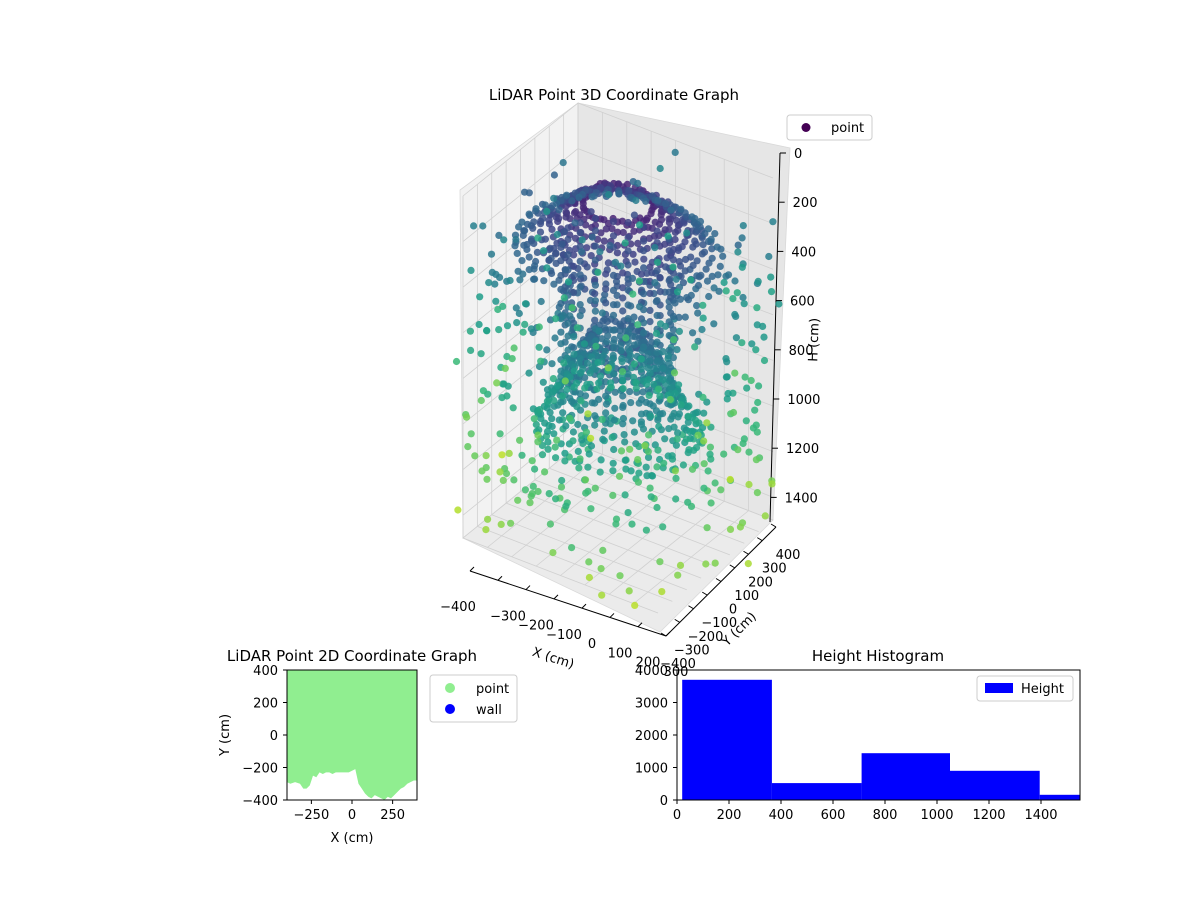 The width and height of the screenshot is (1200, 900). What do you see at coordinates (536, 626) in the screenshot?
I see `x-tick-label-3d: −200` at bounding box center [536, 626].